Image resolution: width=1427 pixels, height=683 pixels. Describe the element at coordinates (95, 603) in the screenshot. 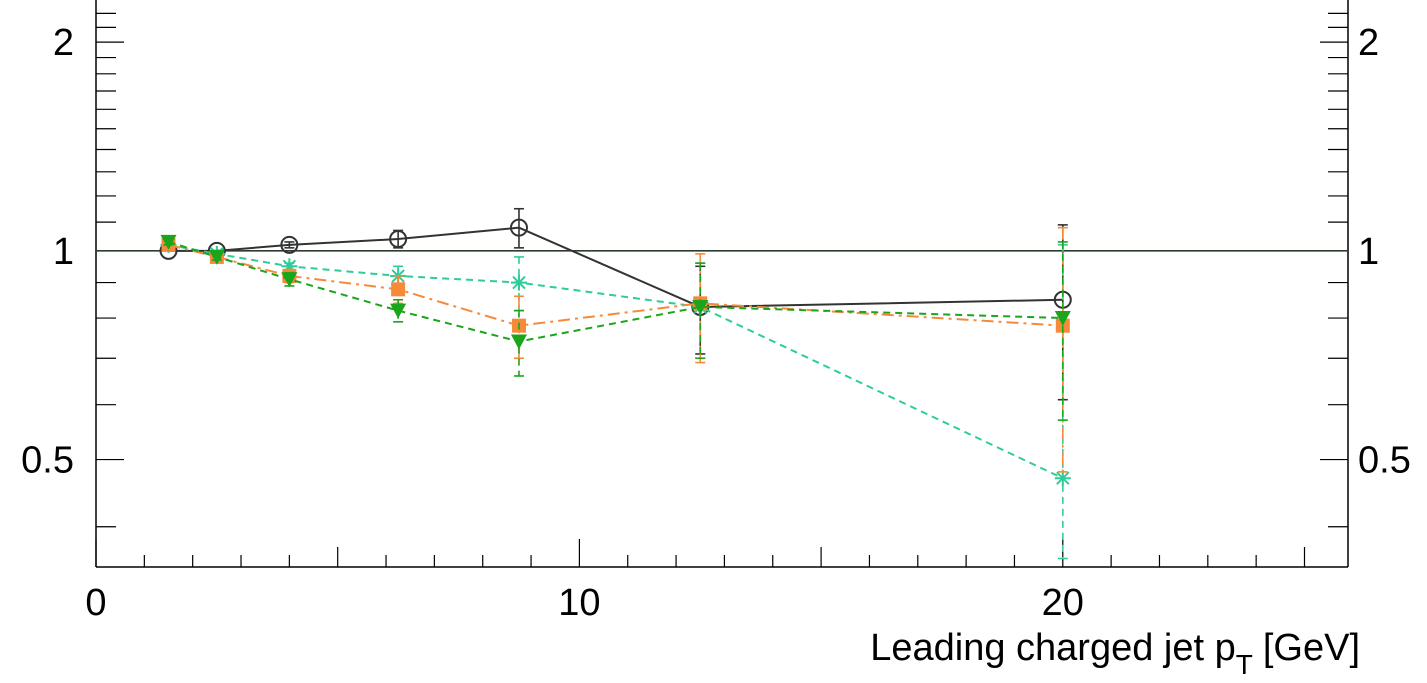

I see `x-tick-label: 0` at that location.